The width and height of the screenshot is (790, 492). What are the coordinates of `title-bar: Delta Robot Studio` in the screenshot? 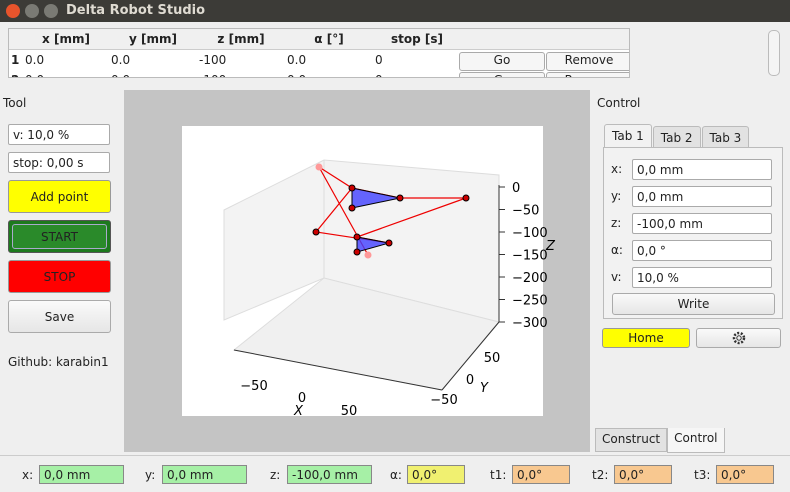 It's located at (395, 11).